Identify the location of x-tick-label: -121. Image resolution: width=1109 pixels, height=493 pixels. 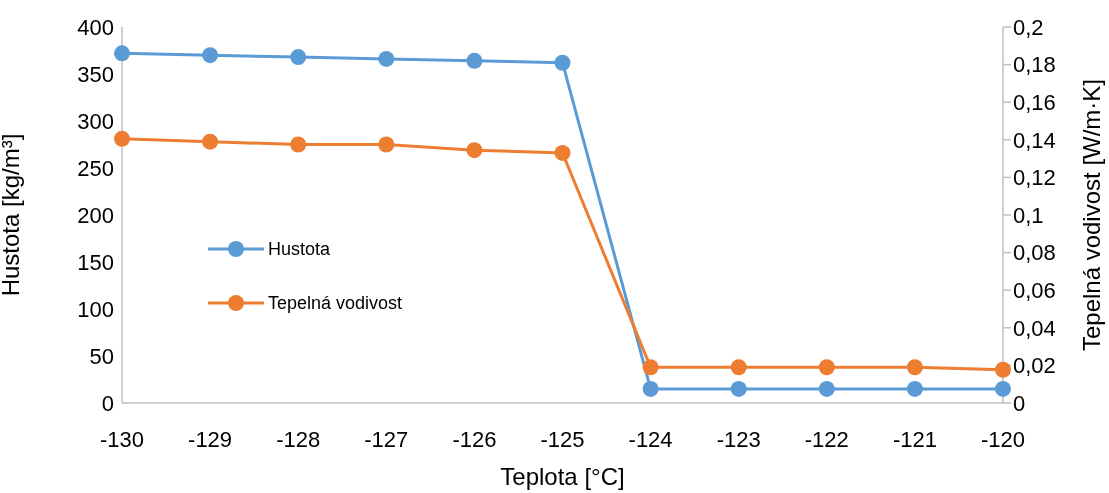
(914, 439).